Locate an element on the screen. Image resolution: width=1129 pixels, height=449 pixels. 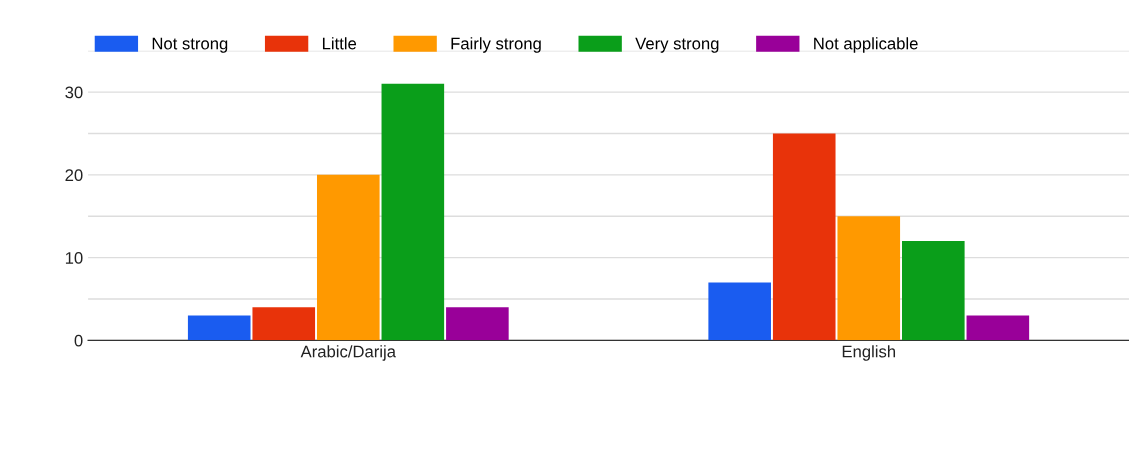
y-tick-label: 0 is located at coordinates (78, 340).